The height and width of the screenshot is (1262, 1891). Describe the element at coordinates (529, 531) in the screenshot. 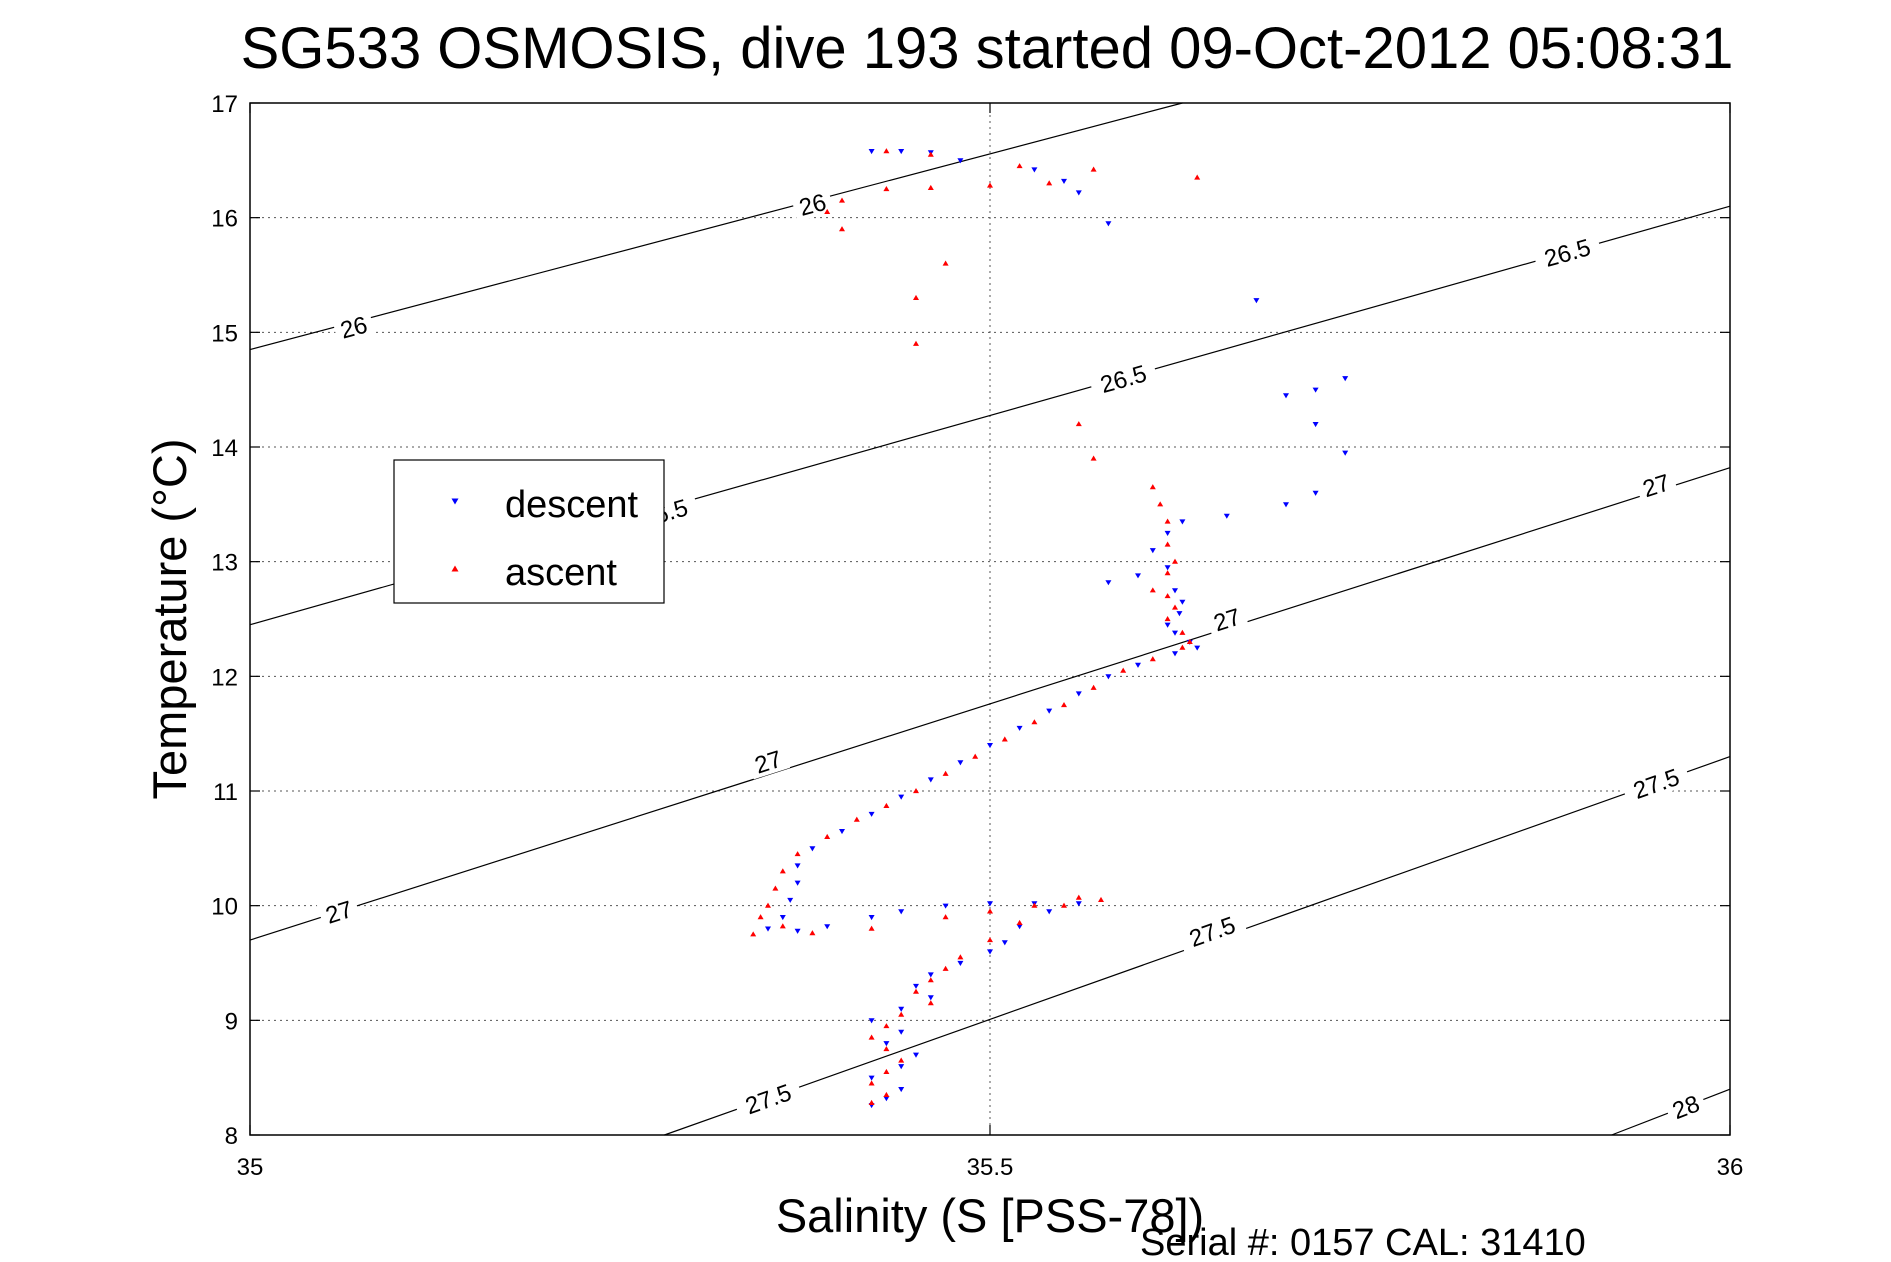

I see `legend: descent ascent` at that location.